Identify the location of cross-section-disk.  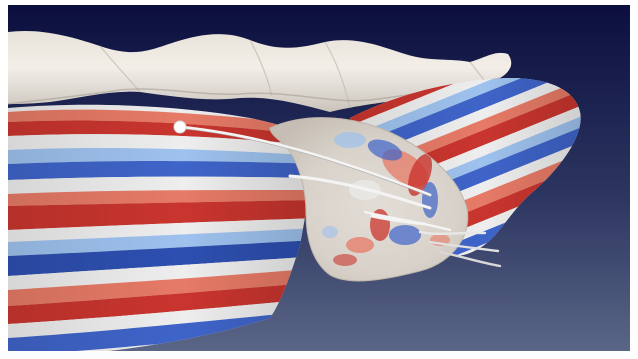
(369, 199).